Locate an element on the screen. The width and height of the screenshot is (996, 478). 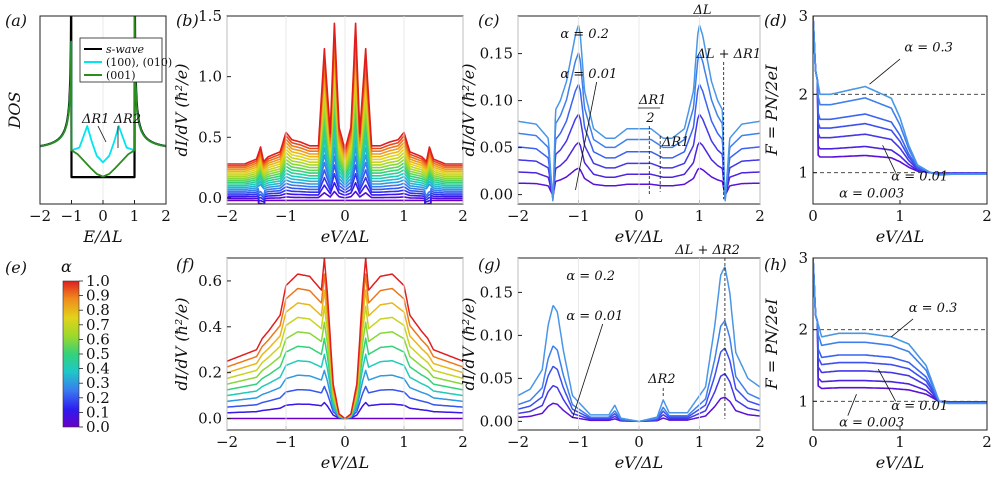
panel-f: (f) −2 −1 0 1 2 0.0 0.2 0.4 0.6 eV/ΔL dI/dV (ħ²/e) is located at coordinates (320, 363).